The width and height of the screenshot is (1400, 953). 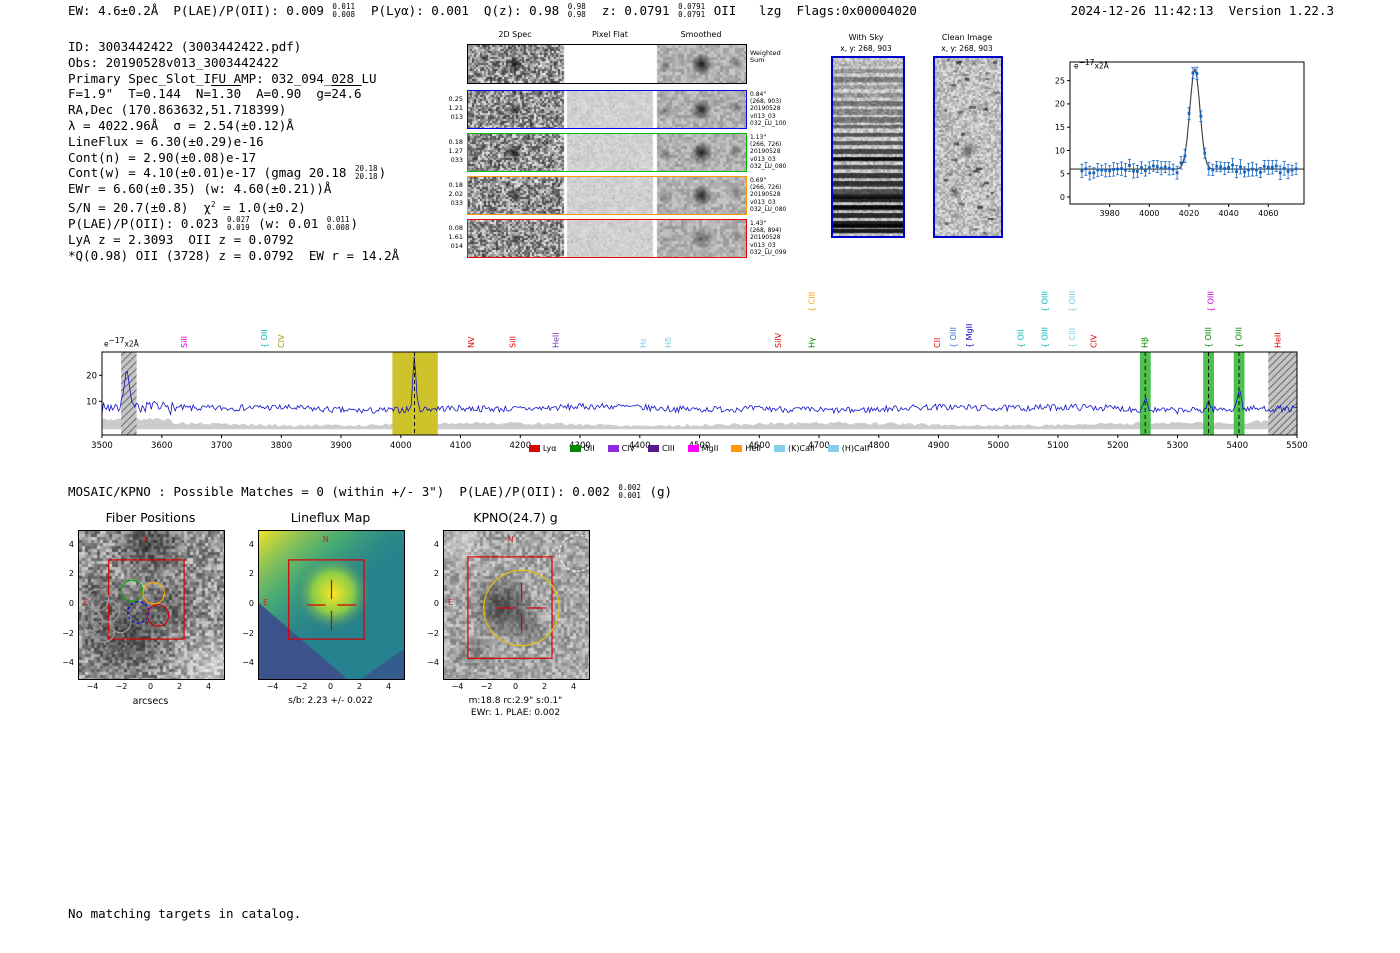 I want to click on legend-item: HeII, so click(x=746, y=448).